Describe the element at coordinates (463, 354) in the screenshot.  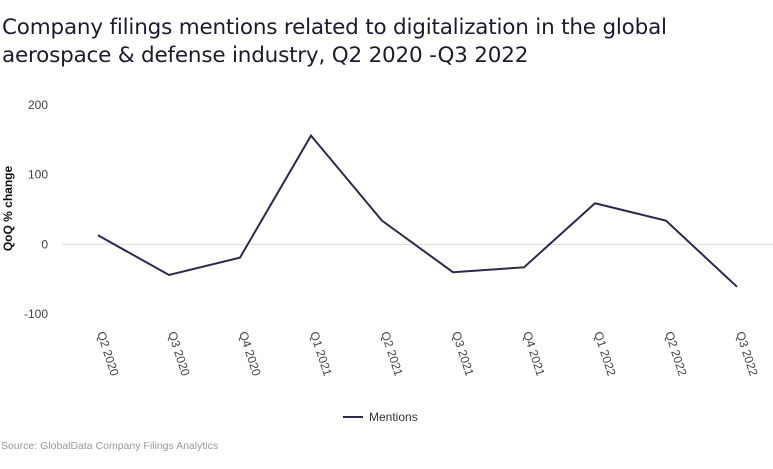
I see `x-tick-label: Q3 2021` at that location.